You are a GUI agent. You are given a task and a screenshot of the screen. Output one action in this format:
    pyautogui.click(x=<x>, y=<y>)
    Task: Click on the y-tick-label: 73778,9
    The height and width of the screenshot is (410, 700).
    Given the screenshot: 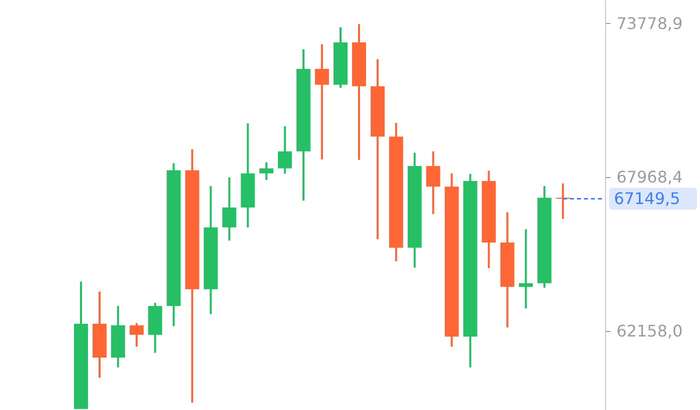 What is the action you would take?
    pyautogui.click(x=649, y=23)
    